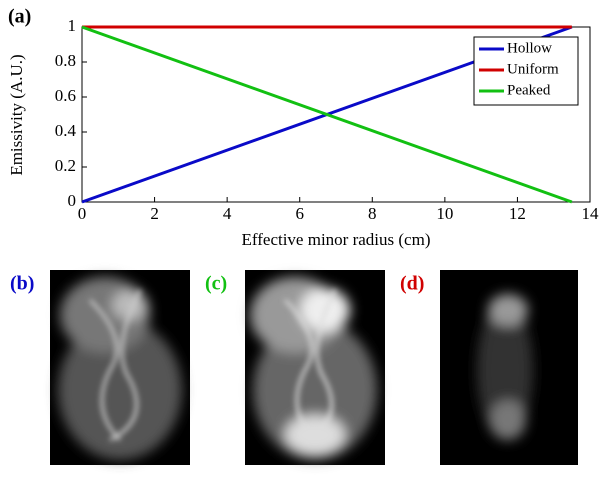 This screenshot has width=615, height=478. I want to click on y-axis-label: Emissivity (A.U.), so click(16, 114).